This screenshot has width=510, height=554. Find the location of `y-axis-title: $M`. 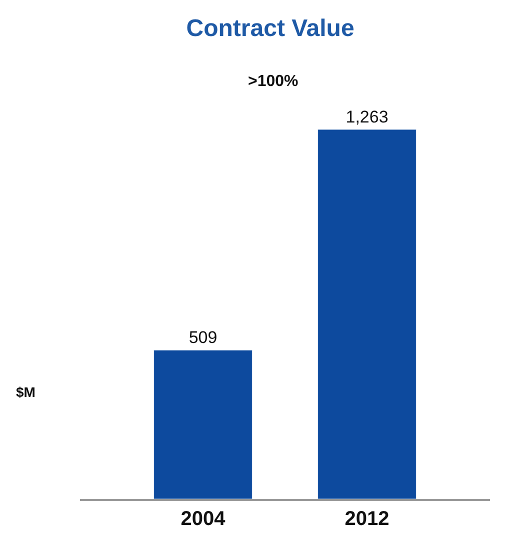

y-axis-title: $M is located at coordinates (26, 392).